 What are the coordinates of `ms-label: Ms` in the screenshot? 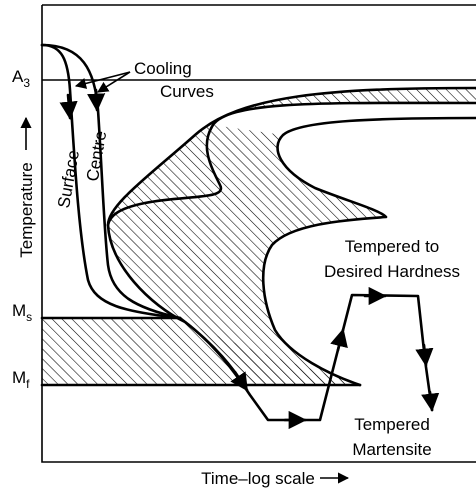 It's located at (22, 312).